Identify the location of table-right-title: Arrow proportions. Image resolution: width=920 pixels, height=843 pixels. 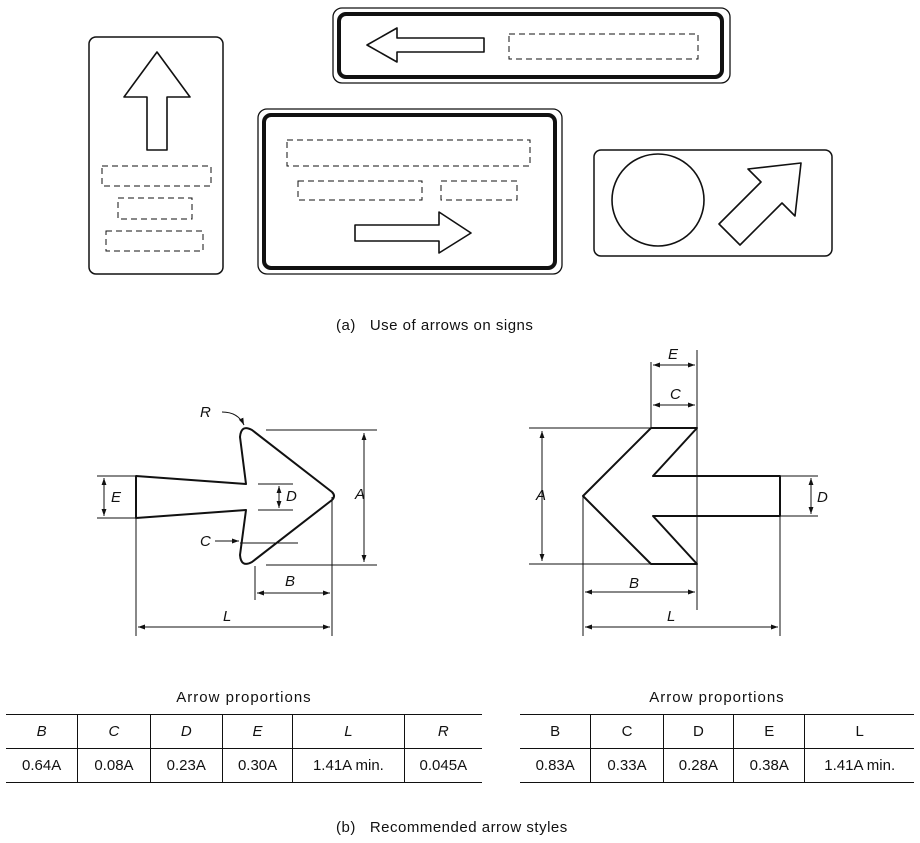
(717, 697).